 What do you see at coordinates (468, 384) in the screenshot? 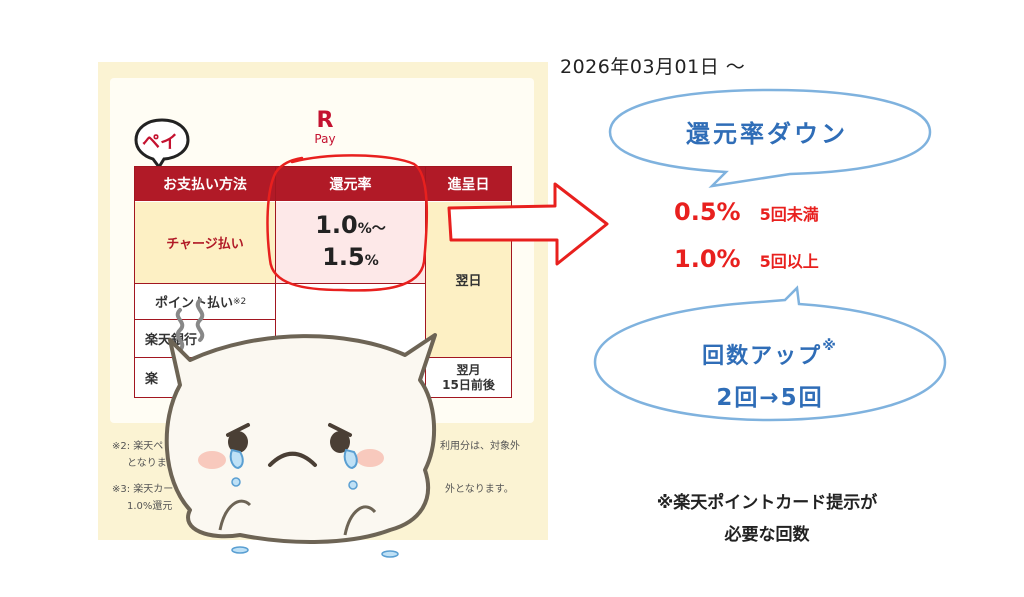
I see `next-month-b: 15日前後` at bounding box center [468, 384].